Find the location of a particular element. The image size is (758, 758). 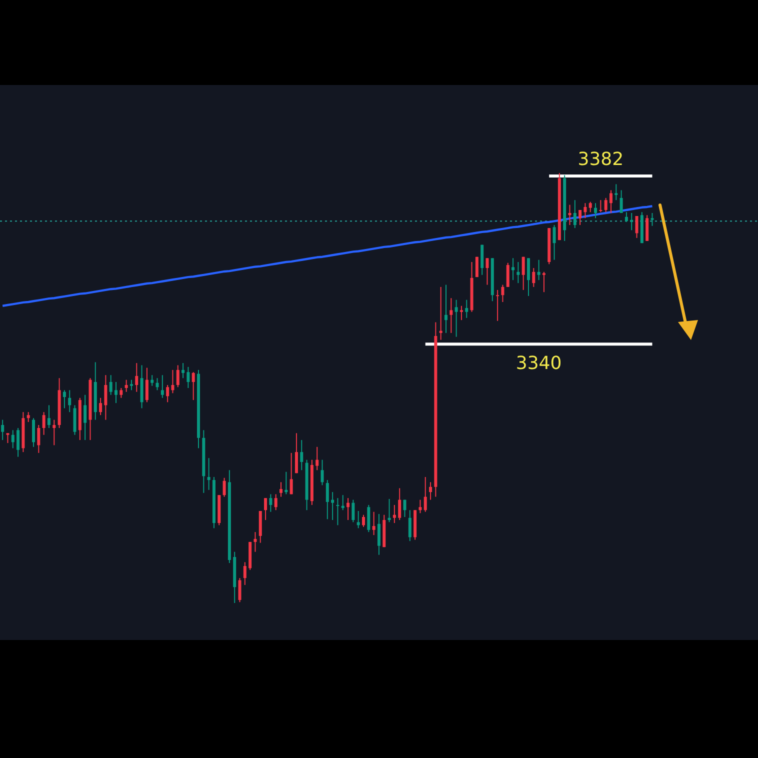

text: 3382 is located at coordinates (601, 159).